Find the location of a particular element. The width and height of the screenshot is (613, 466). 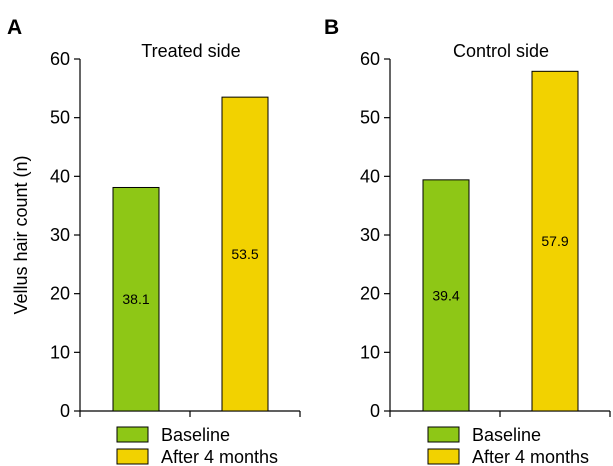

panel-a-bar-after-4-months is located at coordinates (245, 254).